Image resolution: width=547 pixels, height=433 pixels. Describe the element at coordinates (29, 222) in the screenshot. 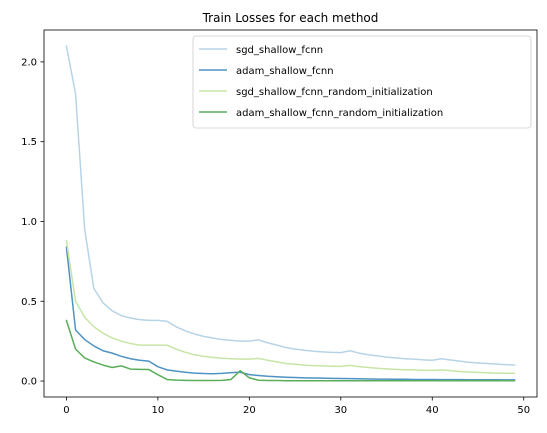

I see `y-tick-label: 1.0` at that location.